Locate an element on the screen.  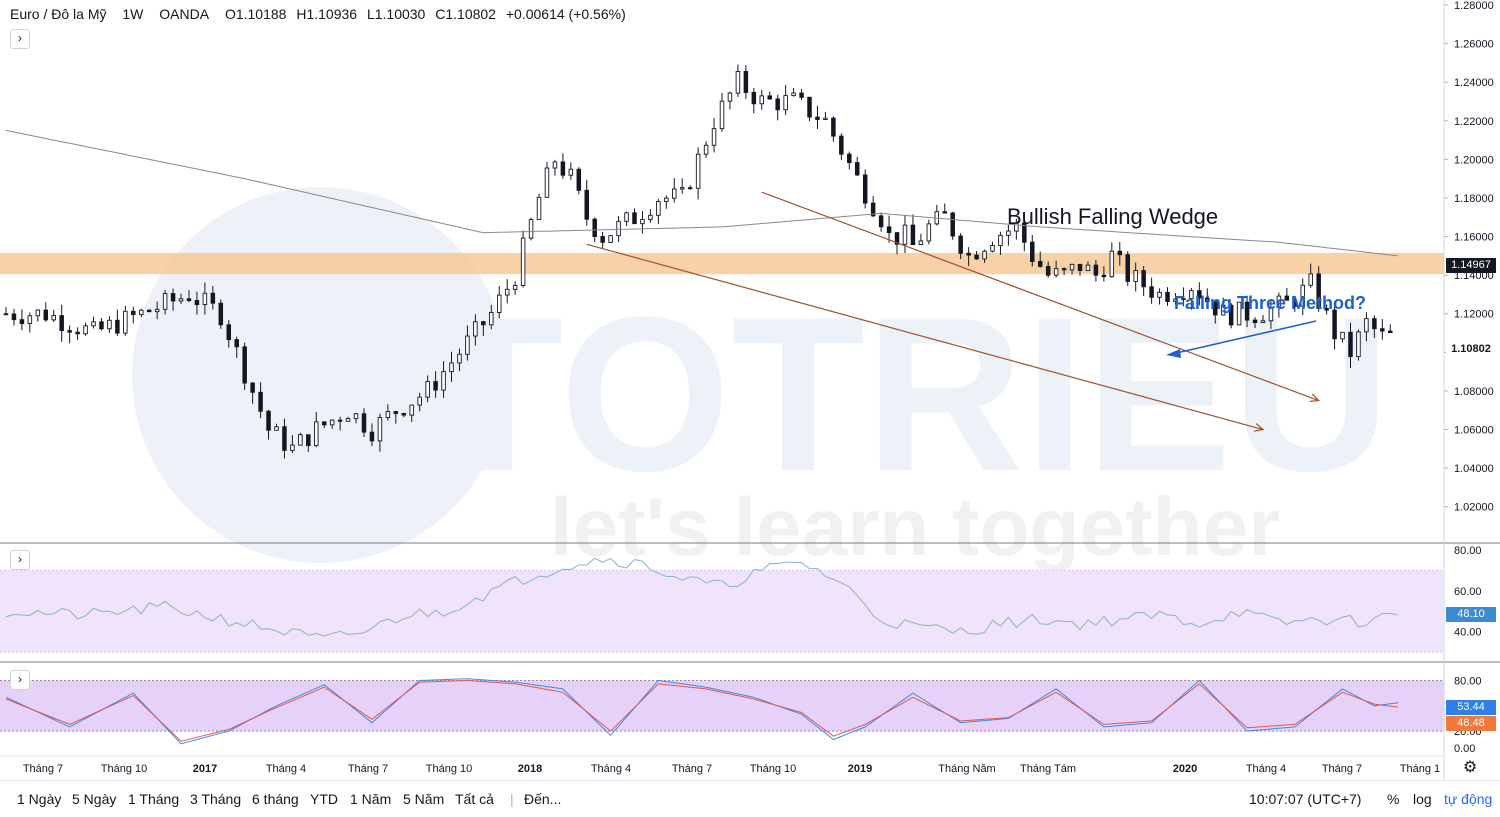
range-button: 1 Tháng is located at coordinates (154, 799).